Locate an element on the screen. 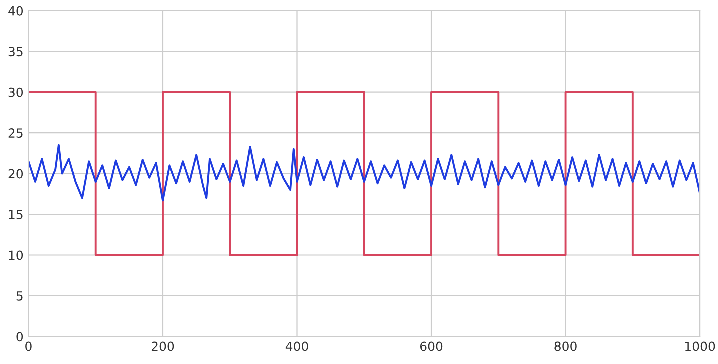 This screenshot has height=364, width=718. y-tick-label: 10 is located at coordinates (16, 255).